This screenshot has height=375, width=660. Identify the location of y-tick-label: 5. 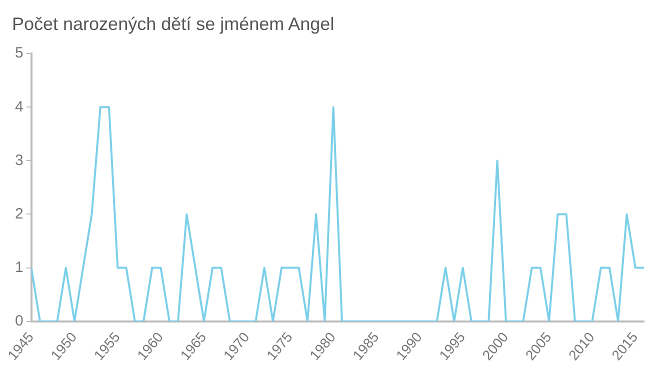
(19, 53).